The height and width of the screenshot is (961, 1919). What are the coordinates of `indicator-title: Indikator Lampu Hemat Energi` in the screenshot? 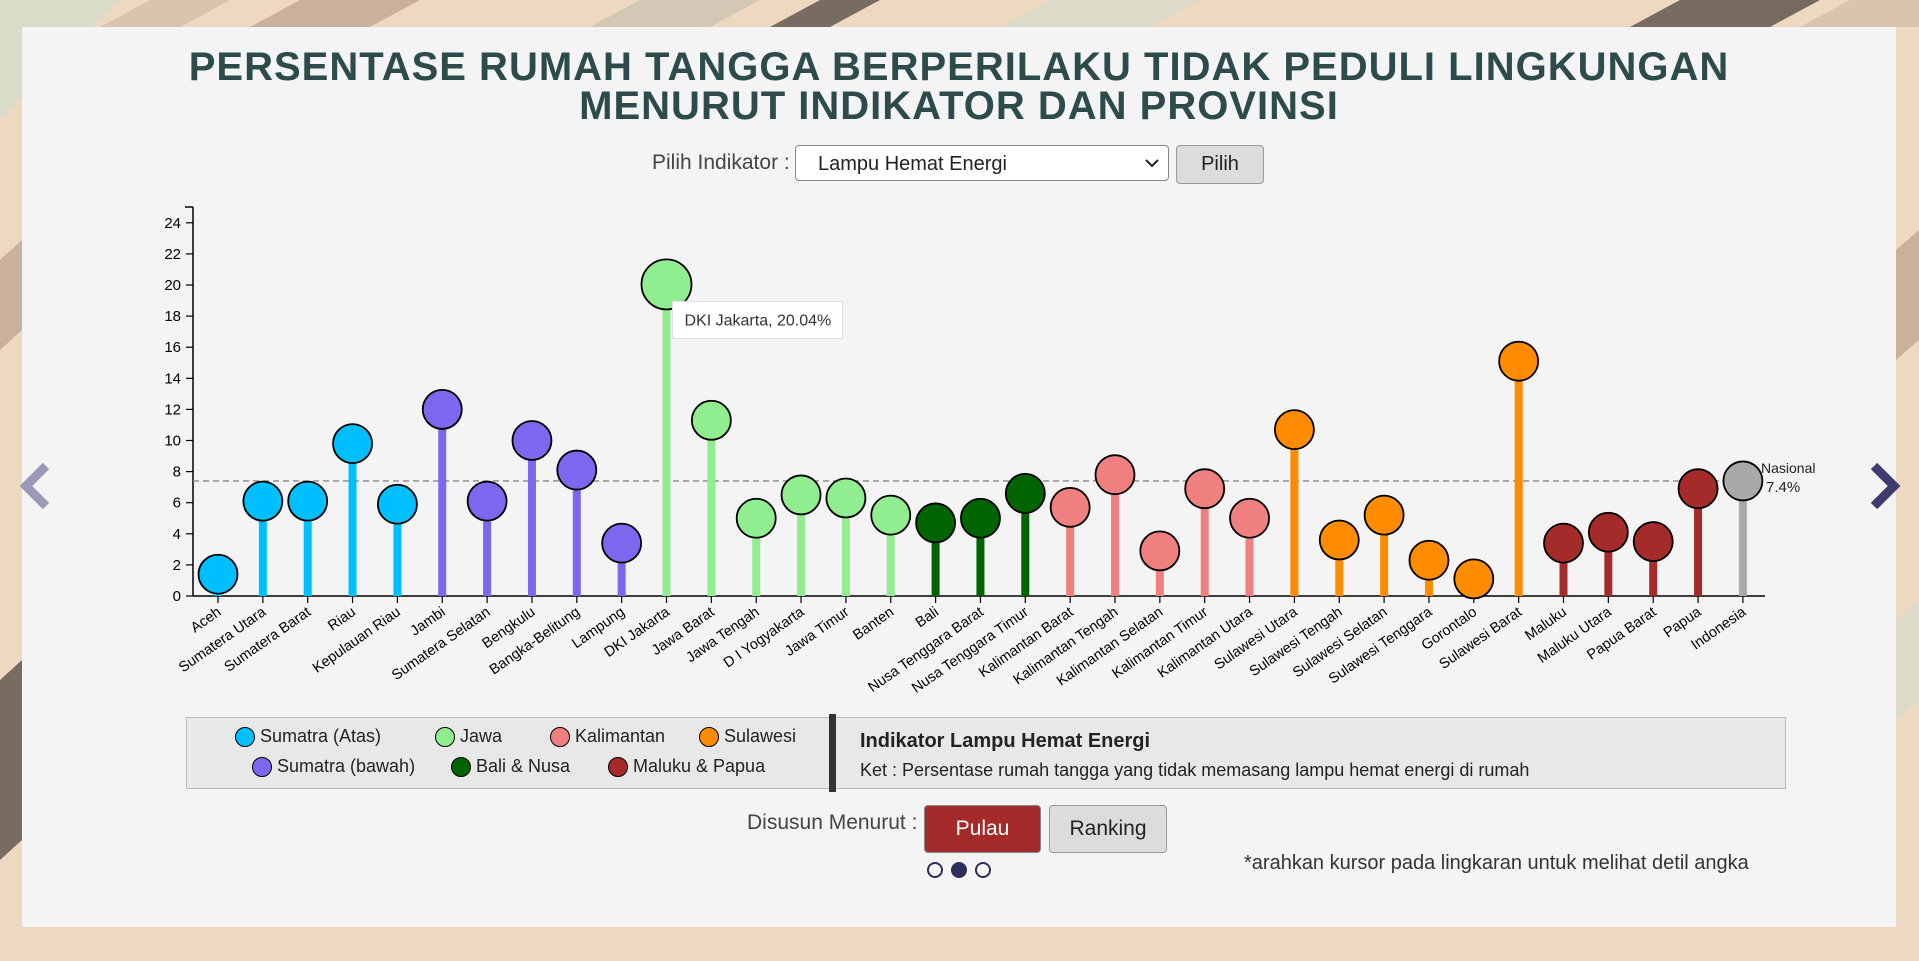 It's located at (1005, 741).